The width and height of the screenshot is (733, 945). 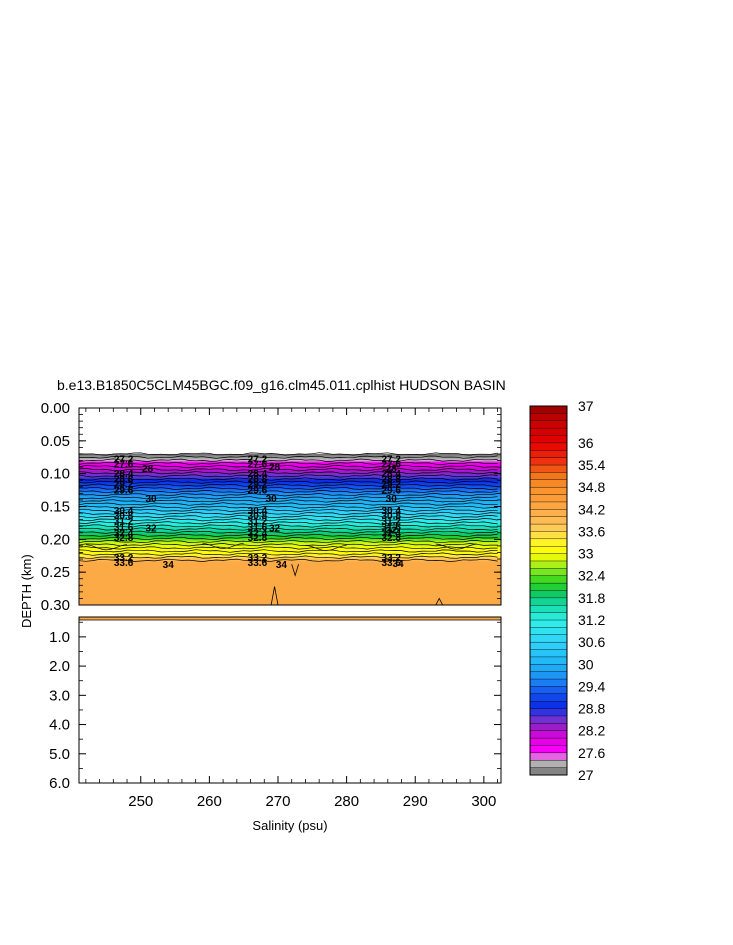 I want to click on colorbar-tick-label: 30, so click(x=586, y=664).